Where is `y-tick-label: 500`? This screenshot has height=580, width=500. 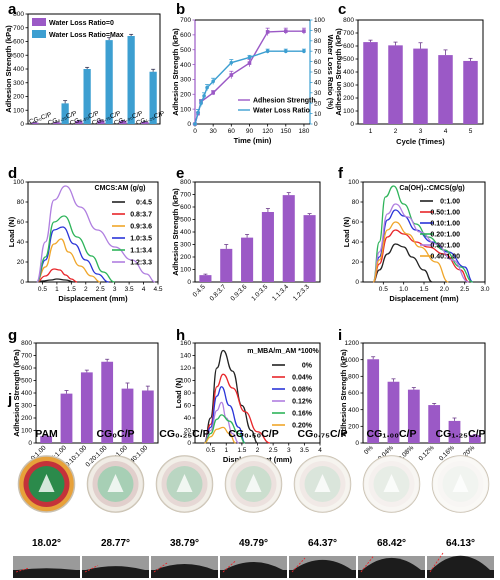
y-tick-label: 500 is located at coordinates (185, 50).